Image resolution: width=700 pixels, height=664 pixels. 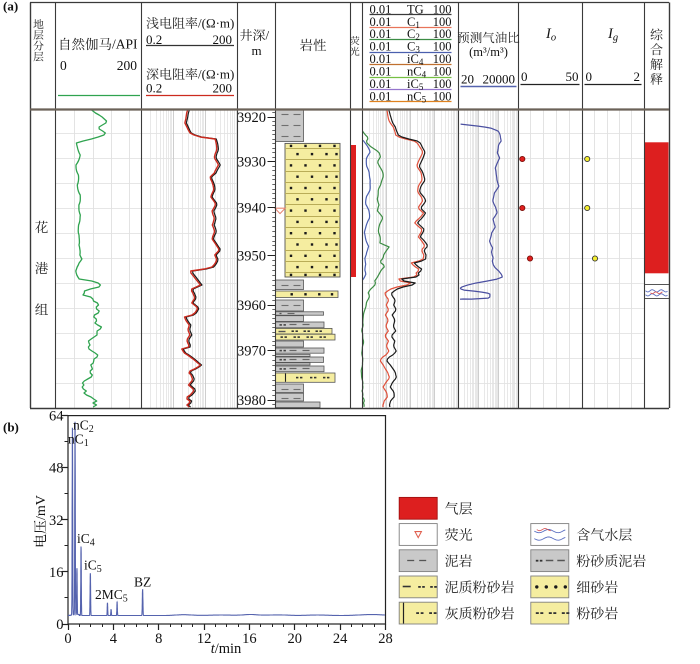 What do you see at coordinates (111, 596) in the screenshot?
I see `svg-text: 2MC5` at bounding box center [111, 596].